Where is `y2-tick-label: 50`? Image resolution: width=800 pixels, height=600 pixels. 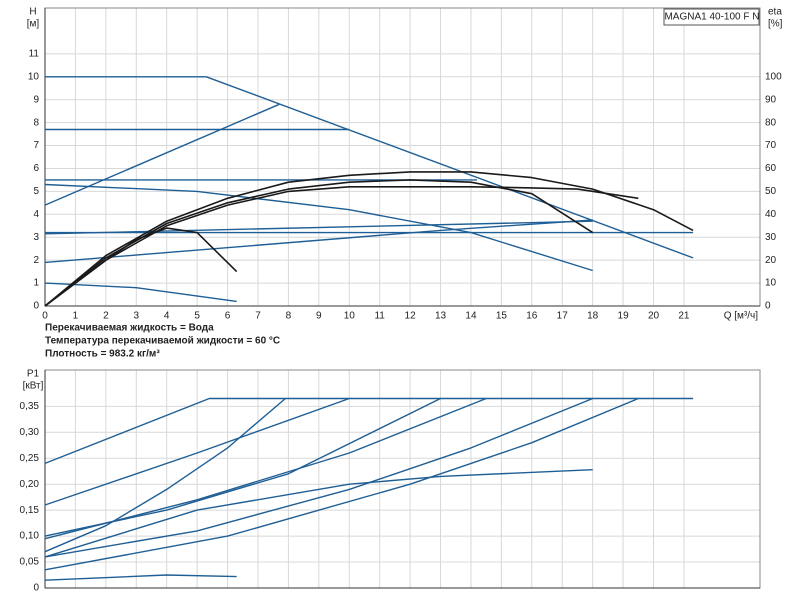
y2-tick-label: 50 is located at coordinates (771, 191).